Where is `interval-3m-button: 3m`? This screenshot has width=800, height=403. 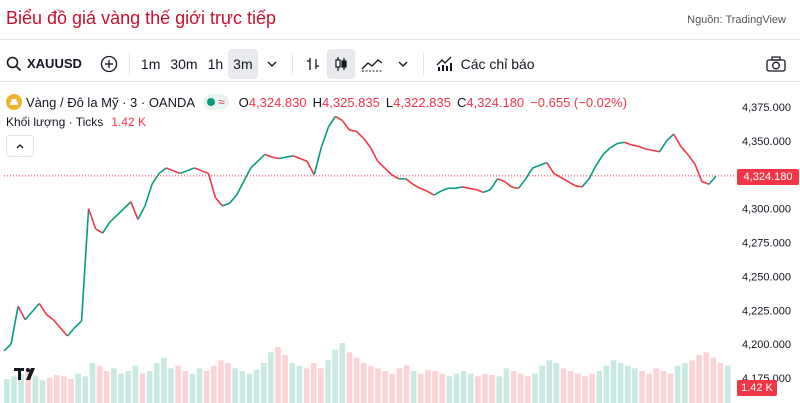 interval-3m-button: 3m is located at coordinates (243, 63).